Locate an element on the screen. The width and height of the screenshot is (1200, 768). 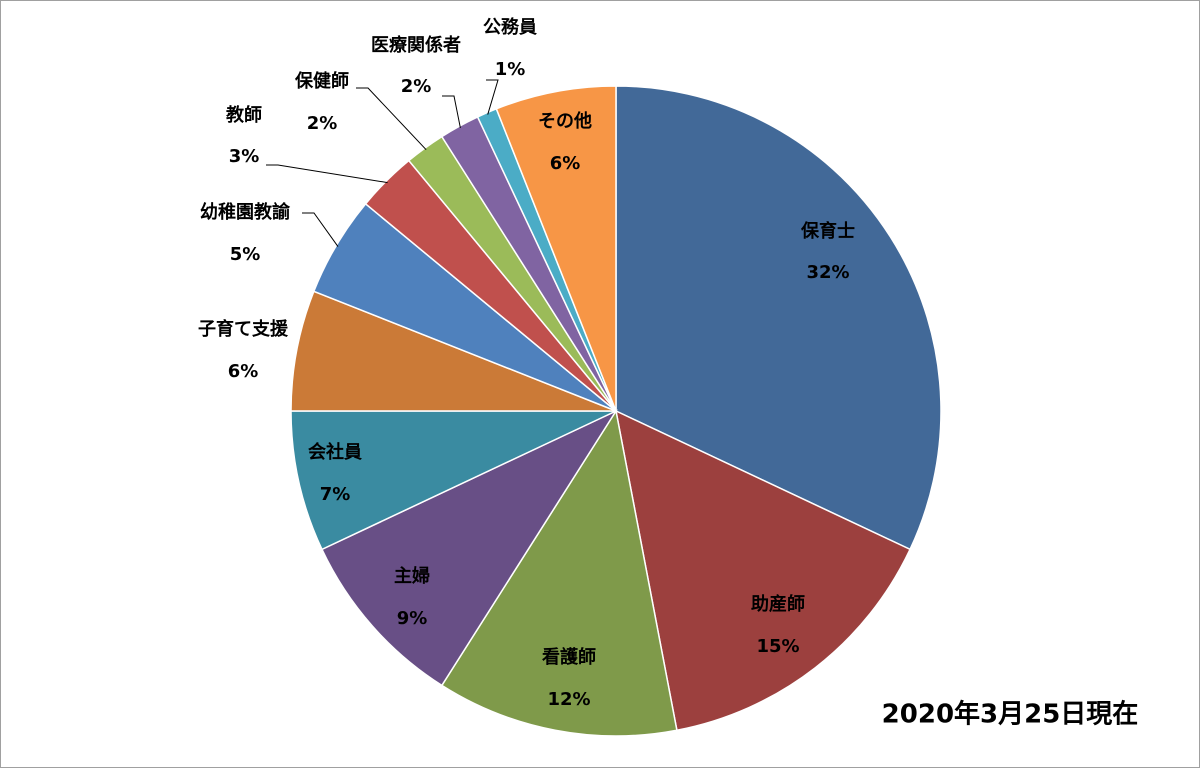
slice-label: 医療関係者 is located at coordinates (416, 45).